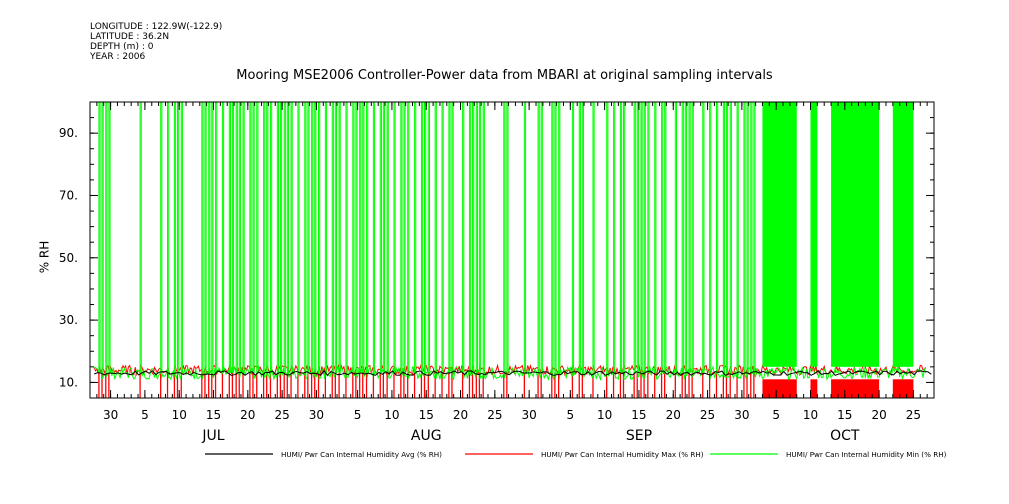  What do you see at coordinates (68, 258) in the screenshot?
I see `y-tick-label: 50.` at bounding box center [68, 258].